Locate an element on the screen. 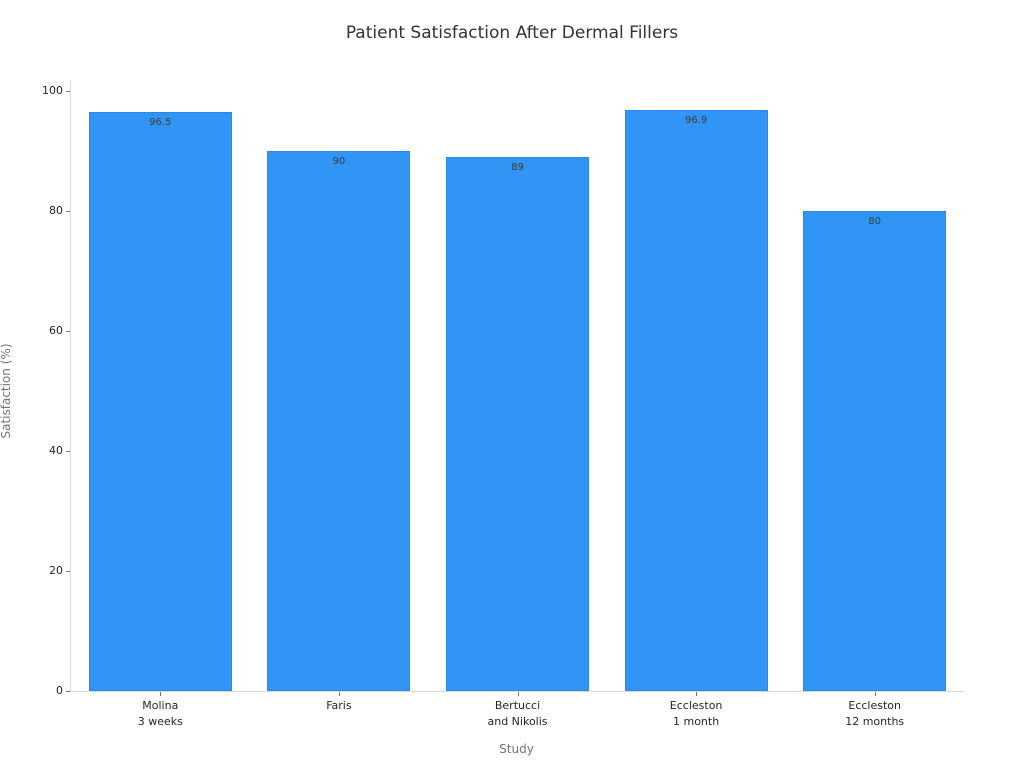  bar-2: 89 is located at coordinates (517, 424).